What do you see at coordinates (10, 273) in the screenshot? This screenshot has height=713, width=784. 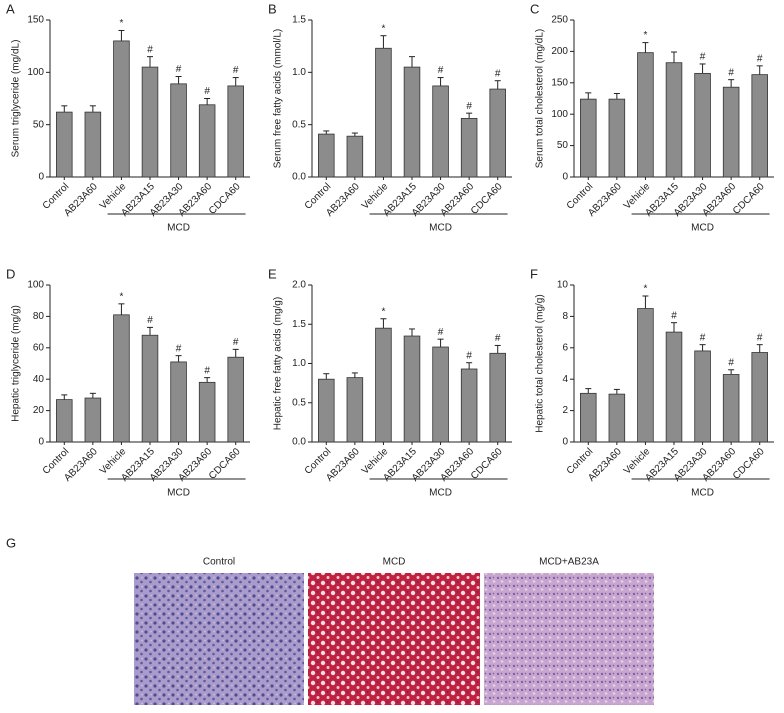 I see `panel-label: D` at bounding box center [10, 273].